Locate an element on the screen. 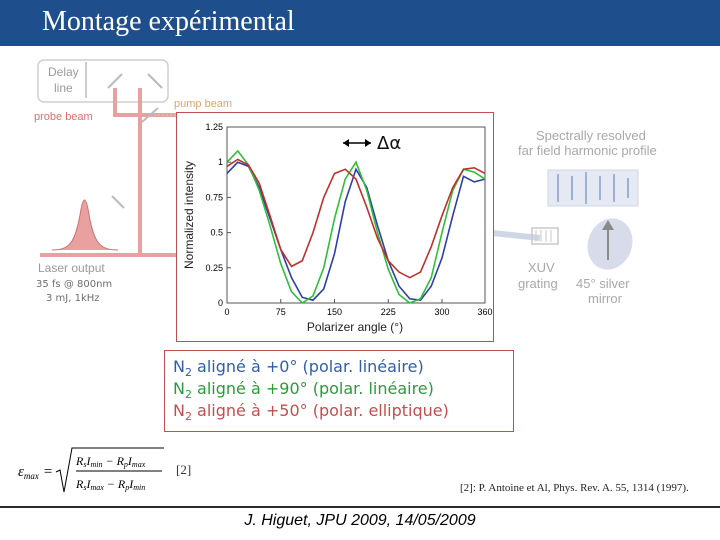  footer: J. Higuet, JPU 2009, 14/05/2009 is located at coordinates (360, 520).